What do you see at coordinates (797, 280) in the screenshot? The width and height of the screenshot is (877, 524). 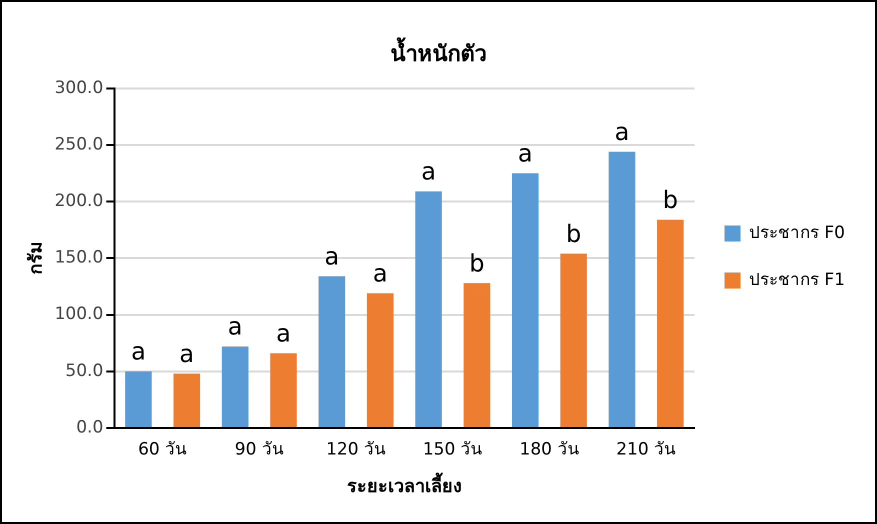 I see `legend-label: ประชากร F1` at bounding box center [797, 280].